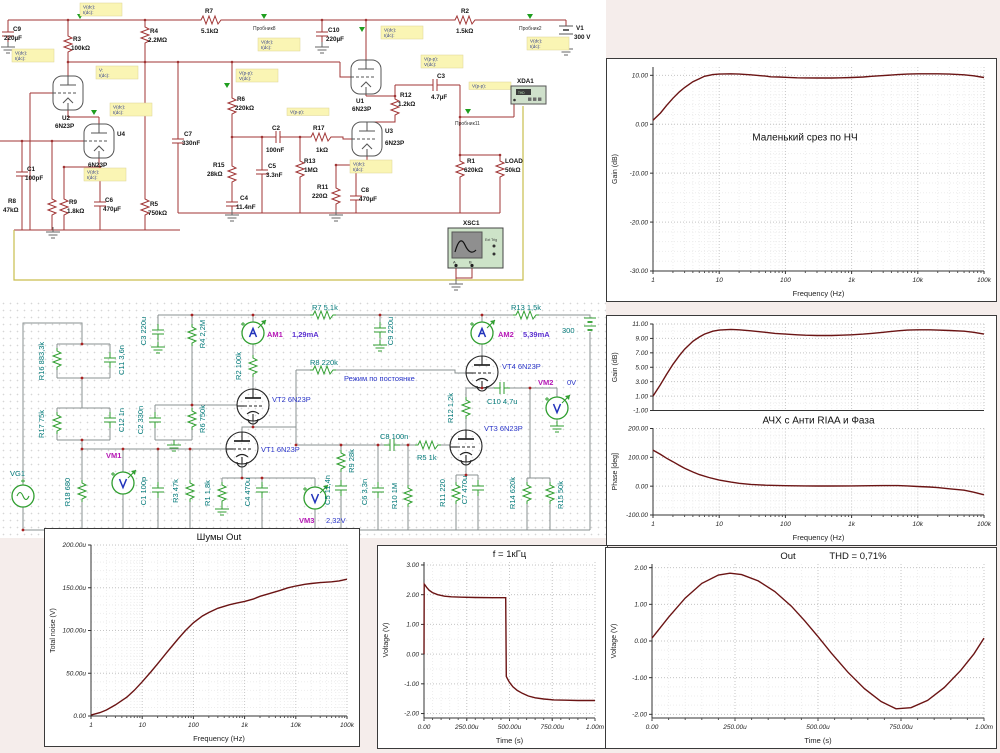 The width and height of the screenshot is (1000, 753). What do you see at coordinates (110, 360) in the screenshot?
I see `cap-c11` at bounding box center [110, 360].